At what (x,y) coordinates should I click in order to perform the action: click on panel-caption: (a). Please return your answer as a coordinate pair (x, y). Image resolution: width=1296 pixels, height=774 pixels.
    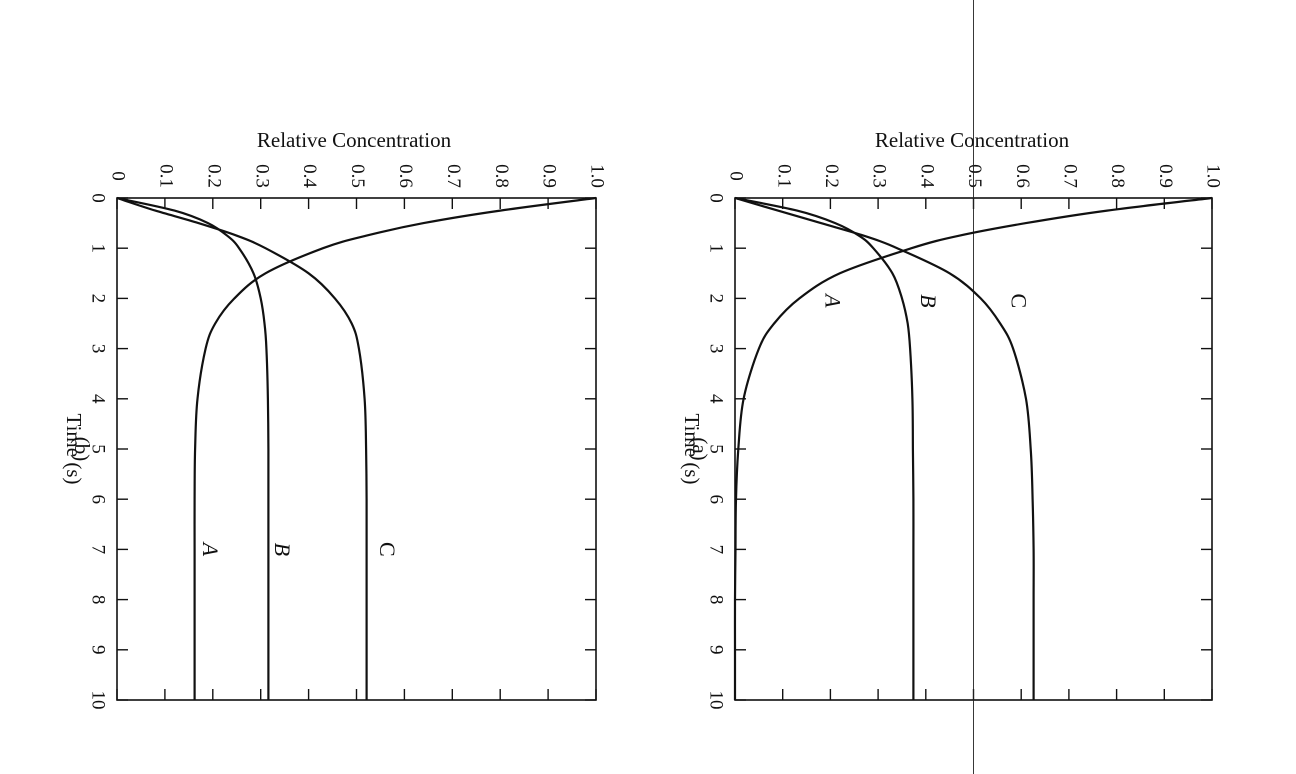
    Looking at the image, I should click on (700, 448).